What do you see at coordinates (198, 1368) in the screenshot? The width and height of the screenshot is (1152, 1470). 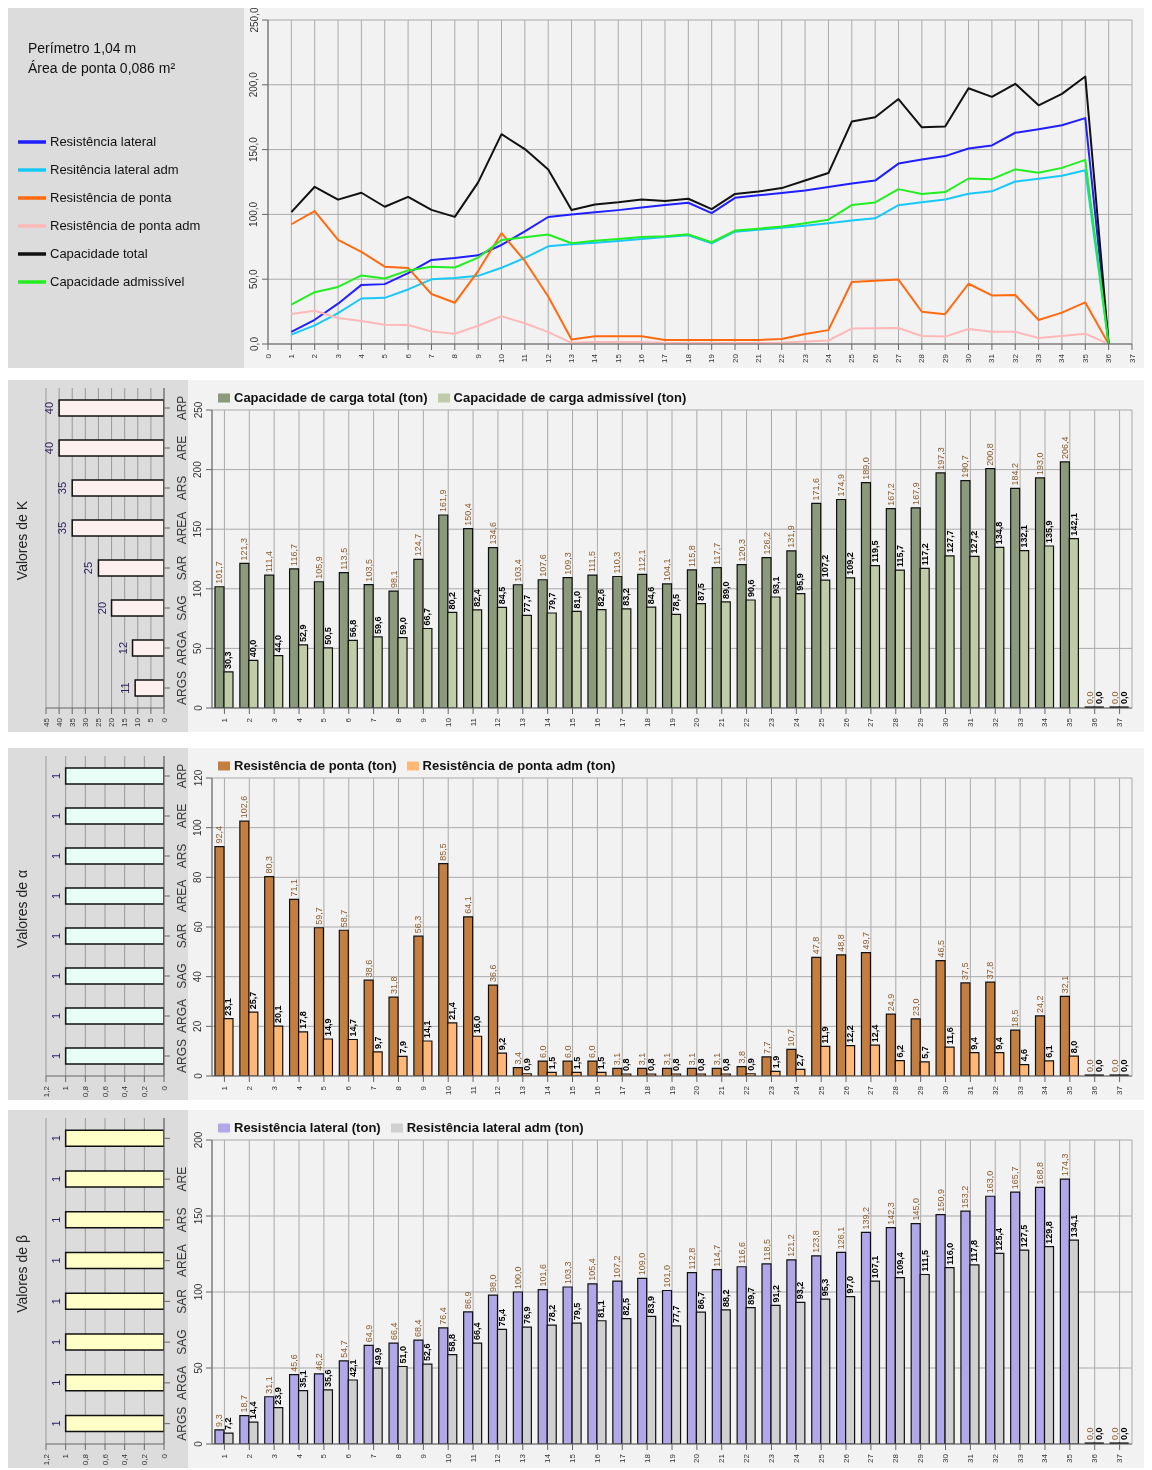 I see `y-tick-label: 50` at bounding box center [198, 1368].